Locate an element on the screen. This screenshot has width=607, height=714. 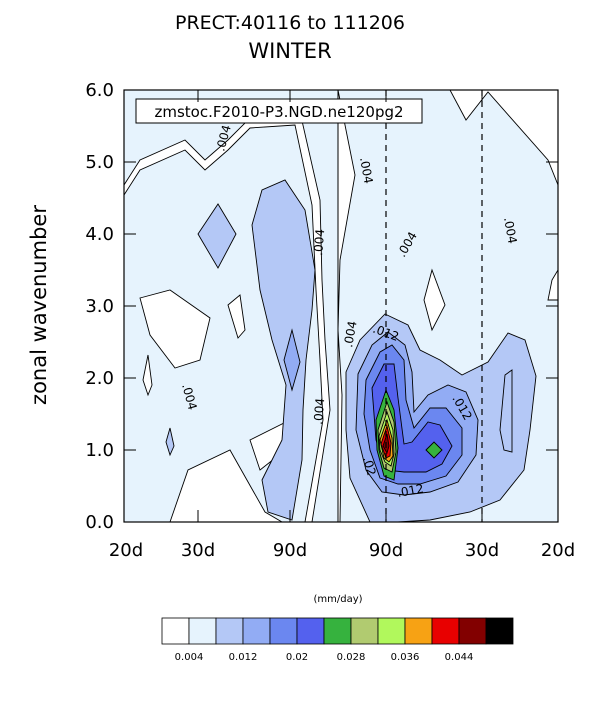
annotation-text: zmstoc.F2010-P3.NGD.ne120pg2 is located at coordinates (278, 112).